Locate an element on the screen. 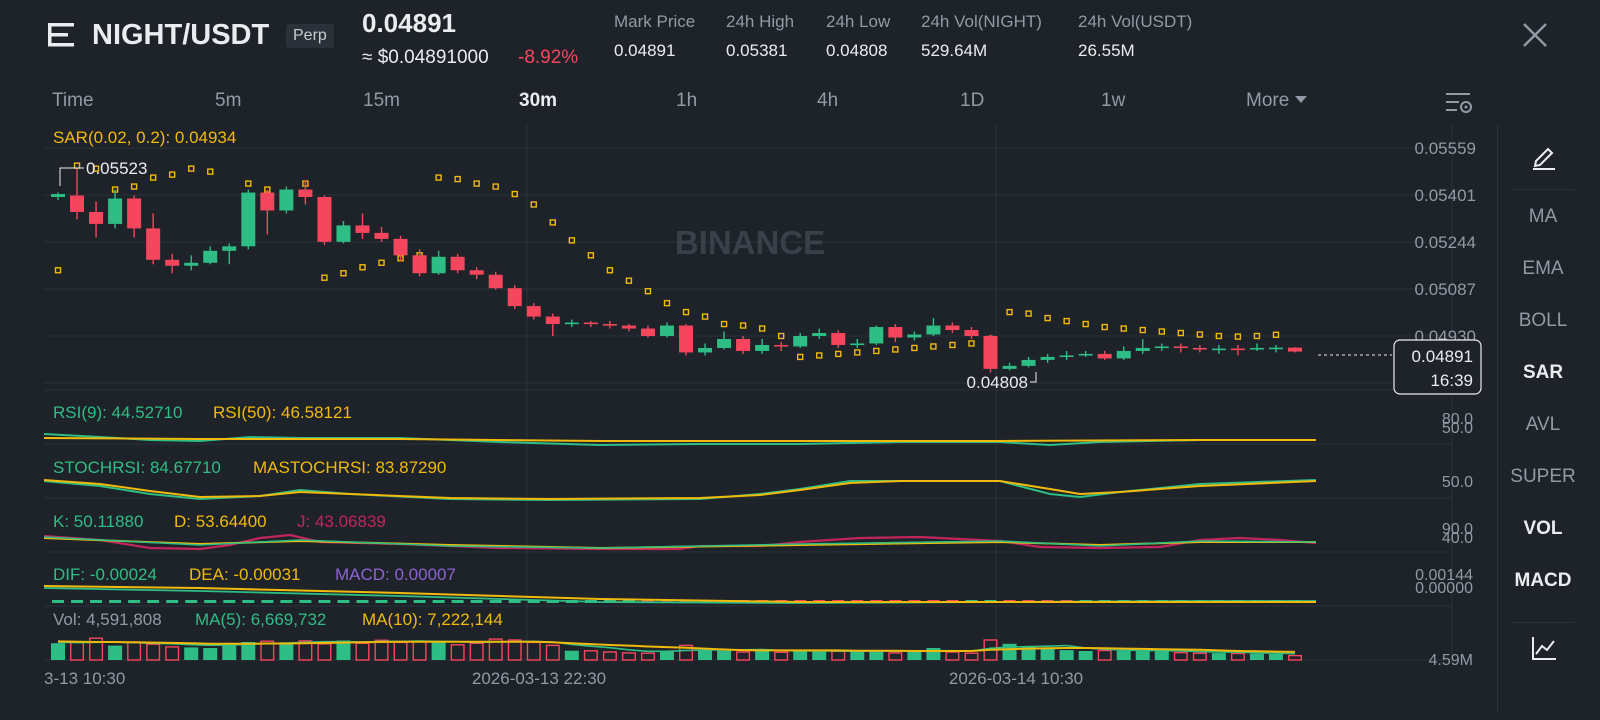  close-icon is located at coordinates (1535, 35).